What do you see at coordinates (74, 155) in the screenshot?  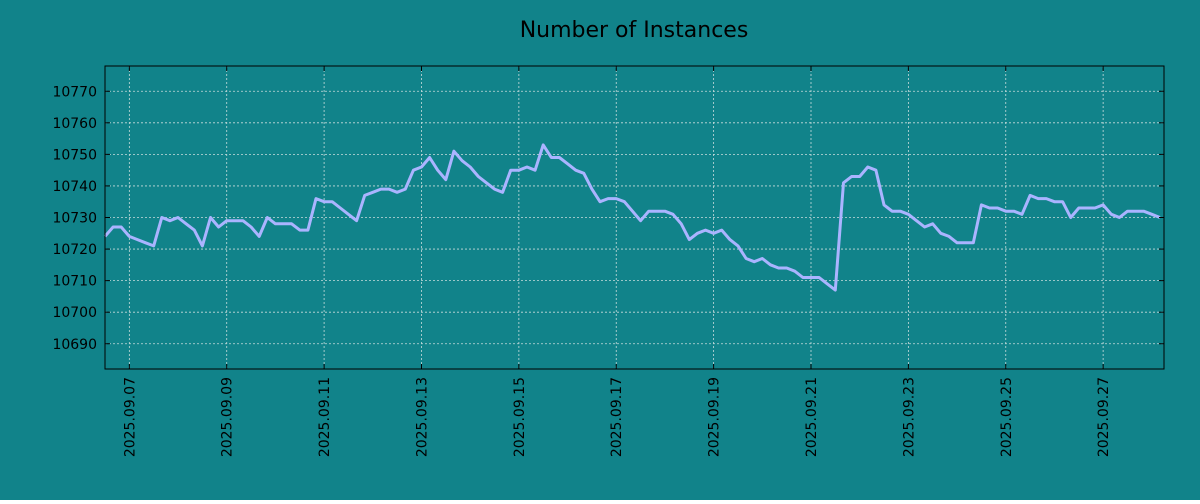 I see `y-tick-label: 10750` at bounding box center [74, 155].